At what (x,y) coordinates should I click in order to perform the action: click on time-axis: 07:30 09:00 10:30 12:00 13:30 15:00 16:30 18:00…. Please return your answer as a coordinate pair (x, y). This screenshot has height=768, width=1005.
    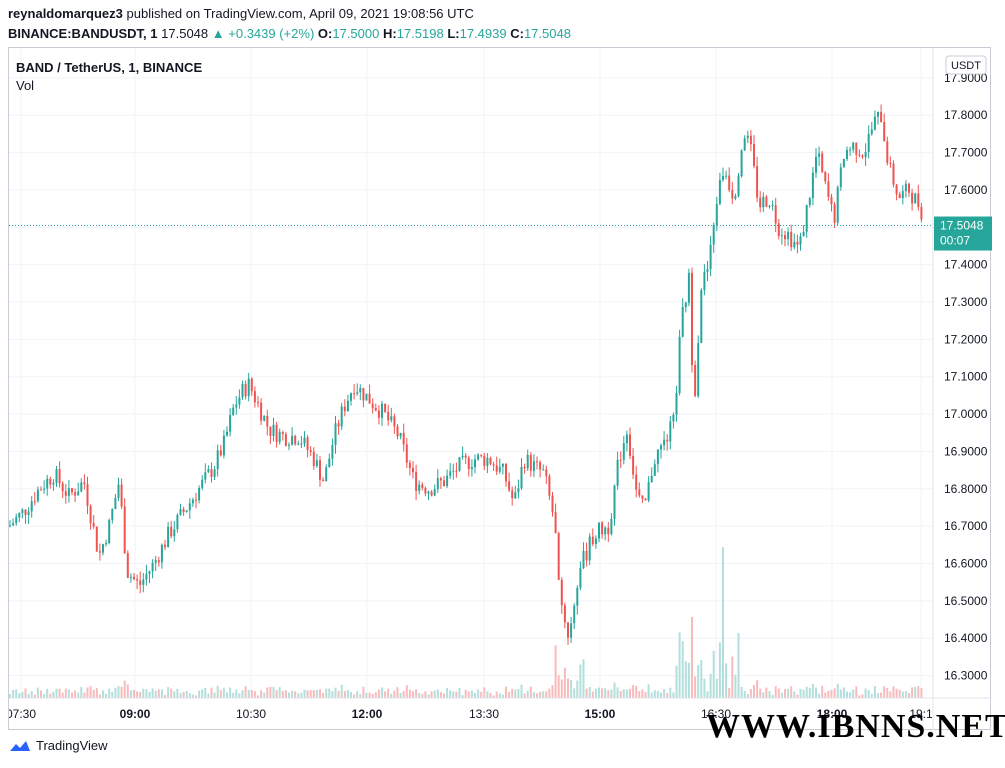
    Looking at the image, I should click on (471, 714).